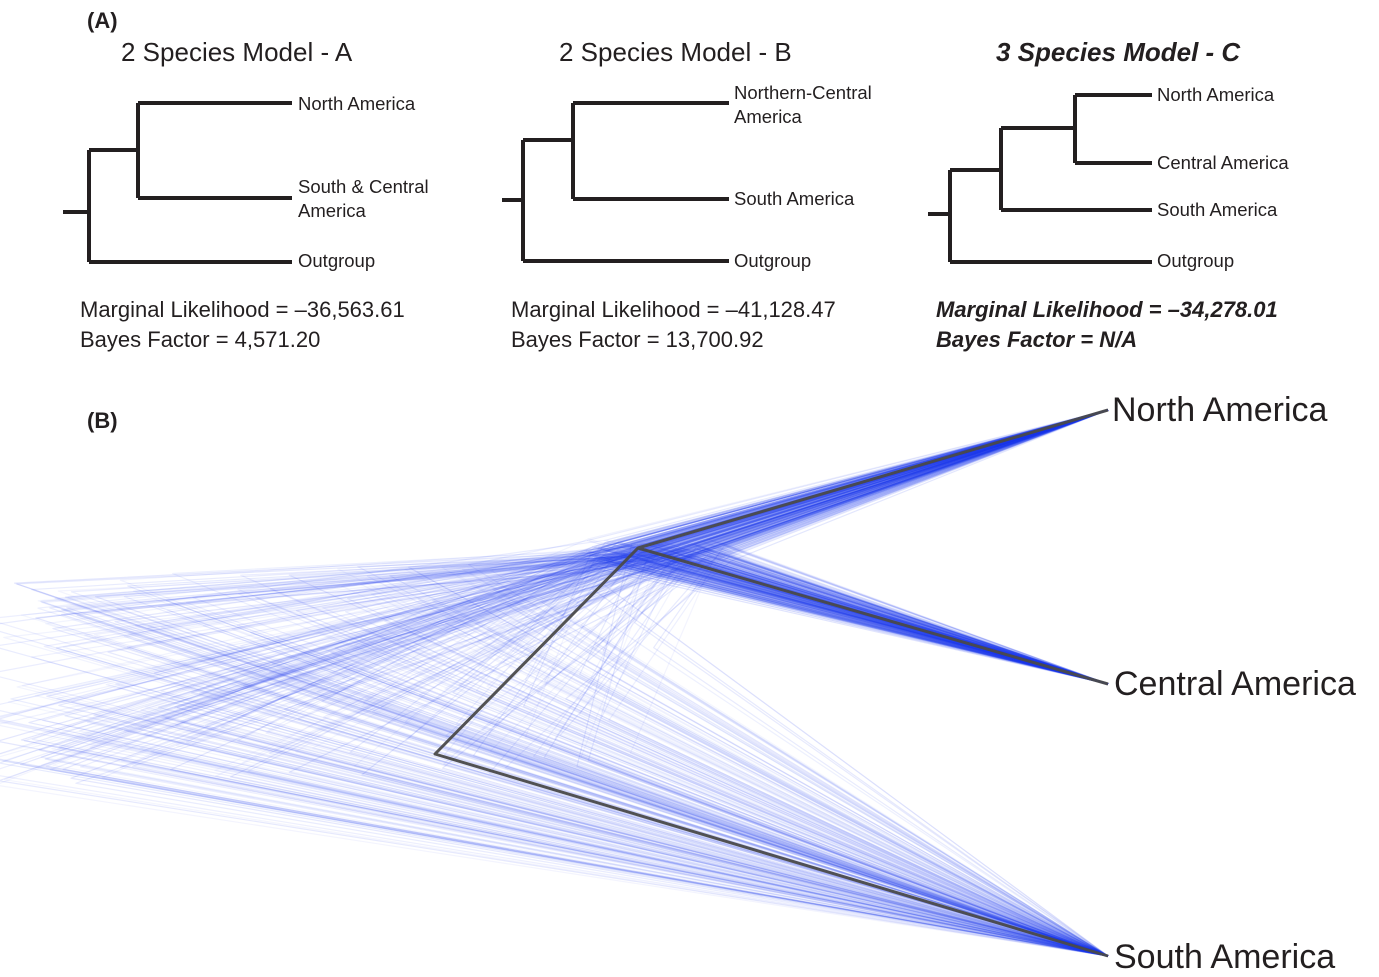 Image resolution: width=1379 pixels, height=977 pixels. What do you see at coordinates (1235, 684) in the screenshot?
I see `densitree-tip-central-america: Central America` at bounding box center [1235, 684].